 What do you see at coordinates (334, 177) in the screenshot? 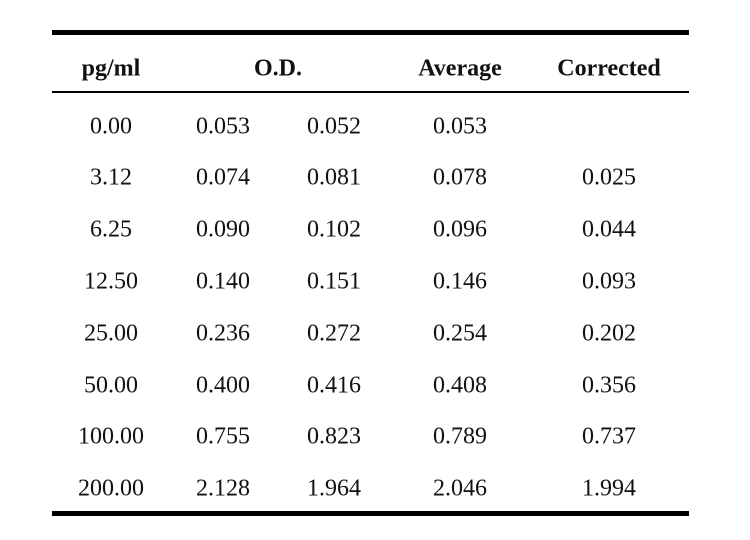
I see `cell-od-2: 0.081` at bounding box center [334, 177].